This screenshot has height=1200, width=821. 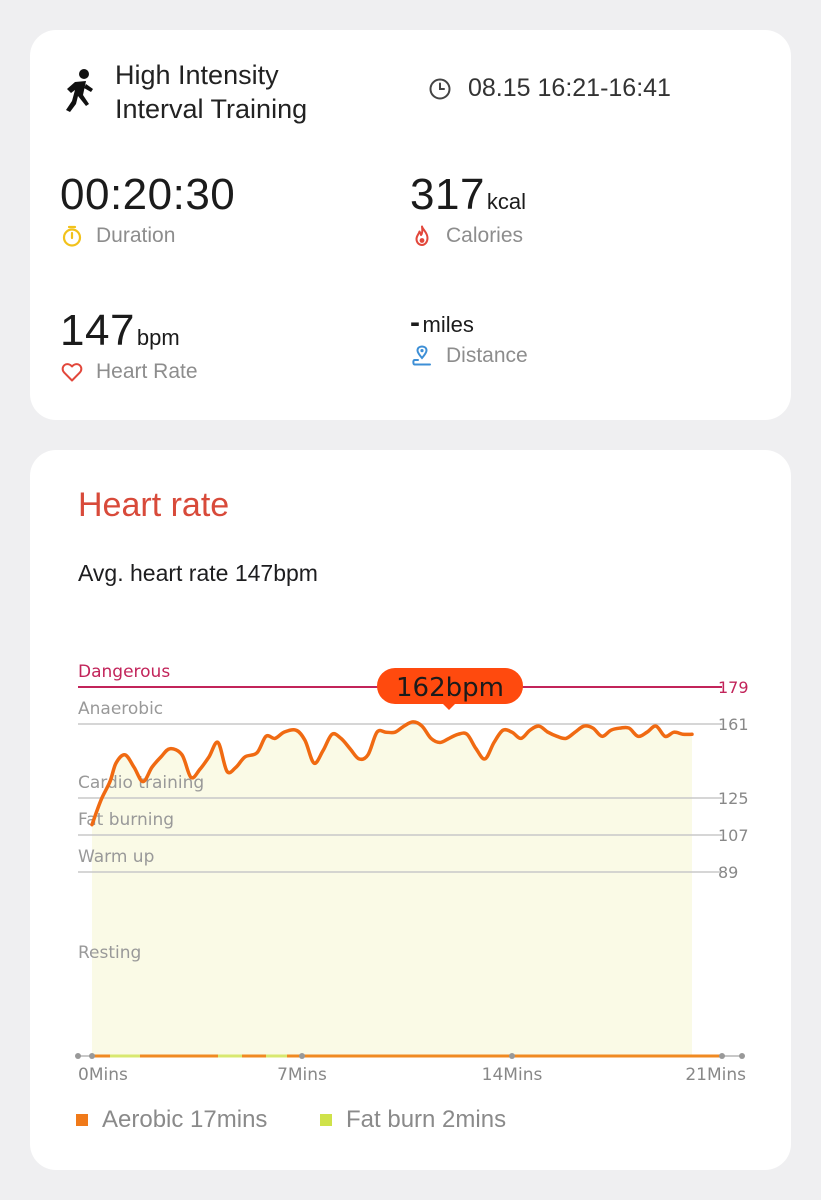 What do you see at coordinates (506, 201) in the screenshot?
I see `calories-unit: kcal` at bounding box center [506, 201].